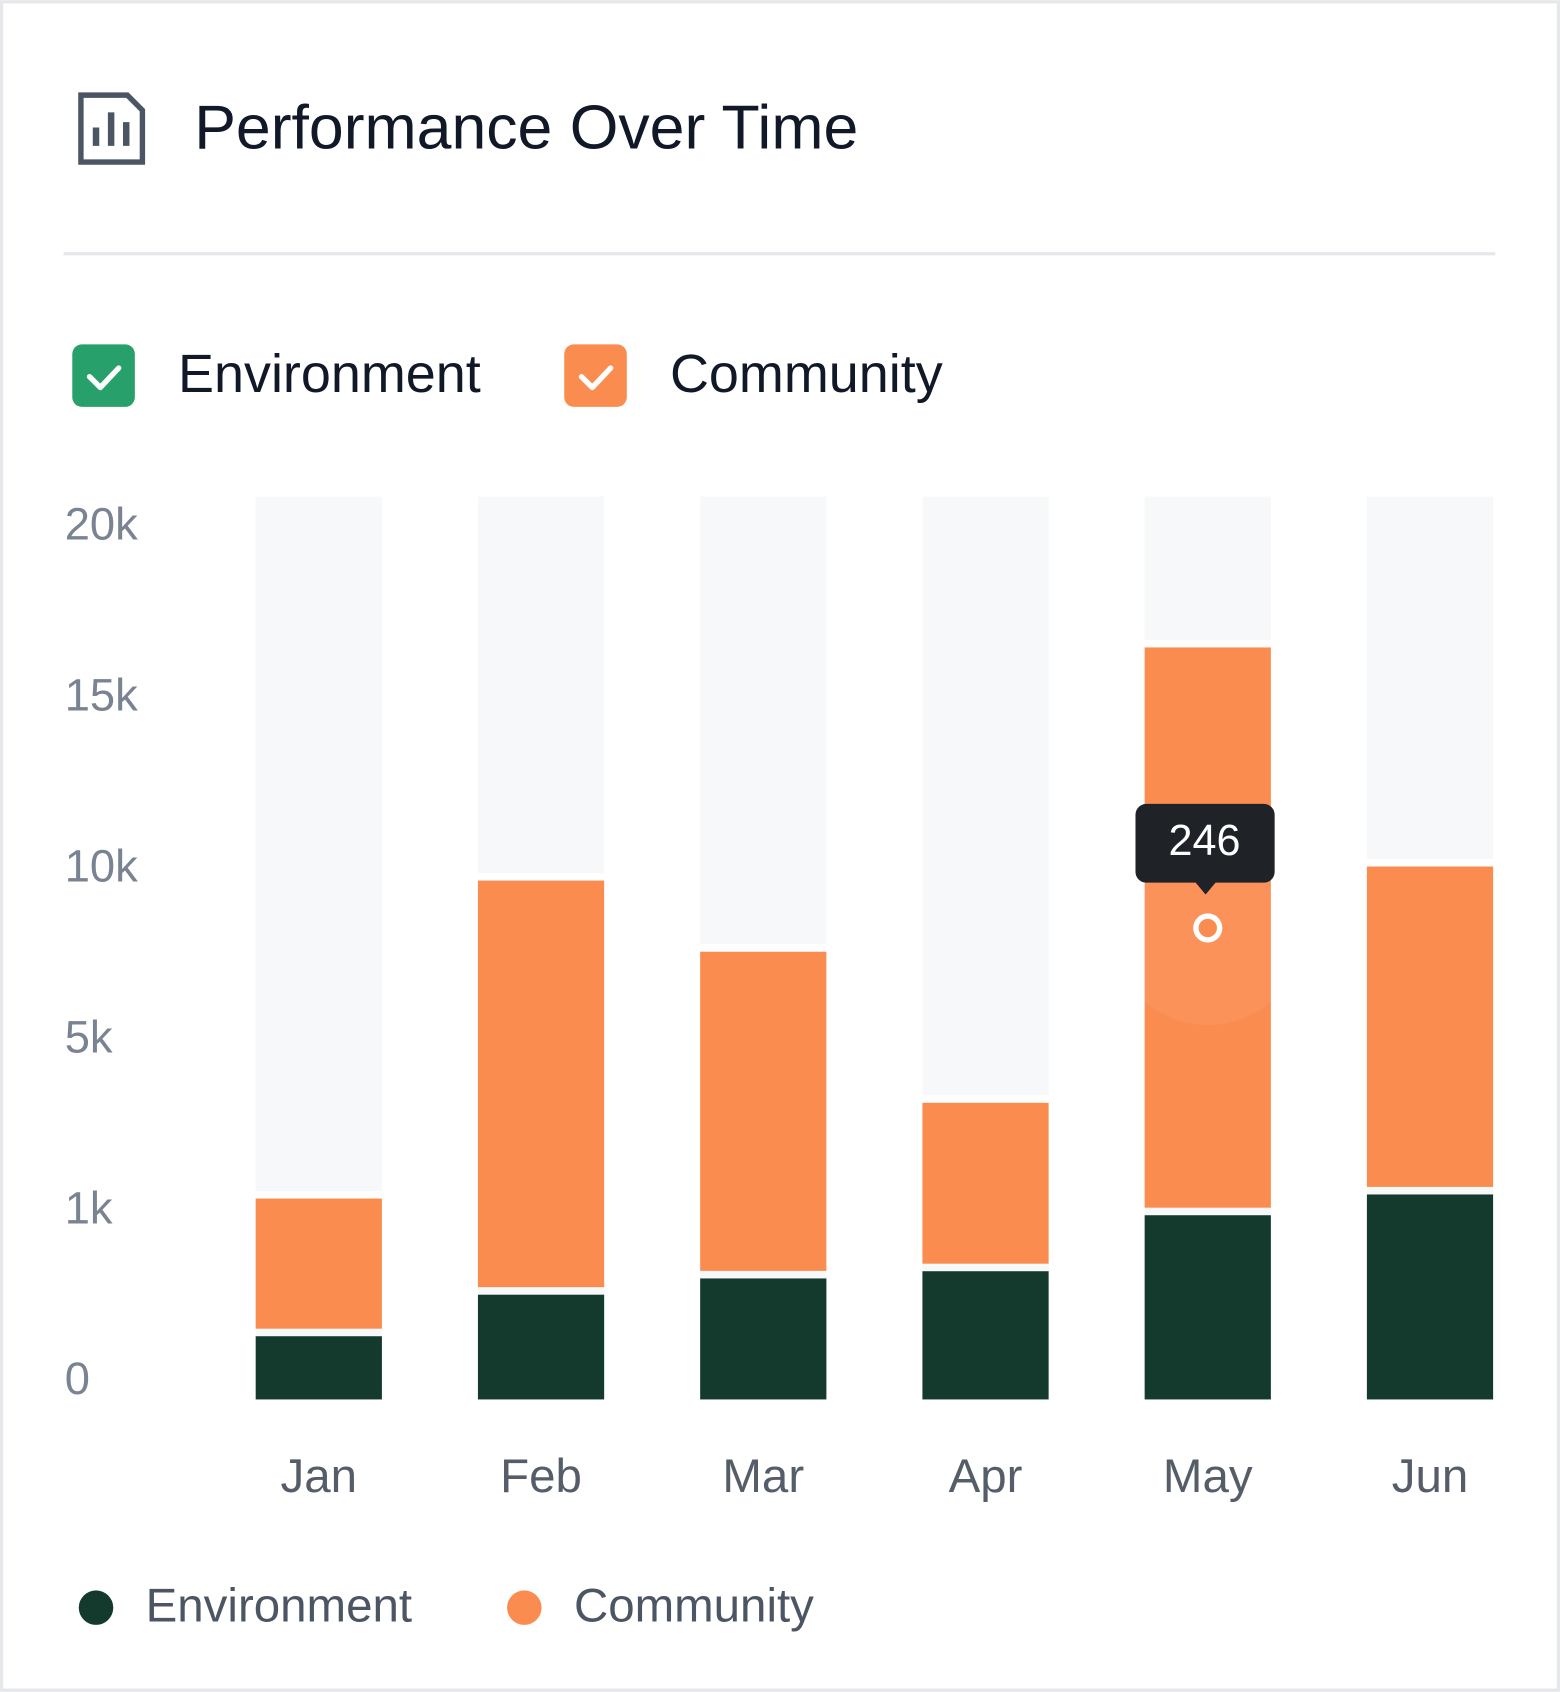 The height and width of the screenshot is (1692, 1560). I want to click on chart-icon, so click(112, 128).